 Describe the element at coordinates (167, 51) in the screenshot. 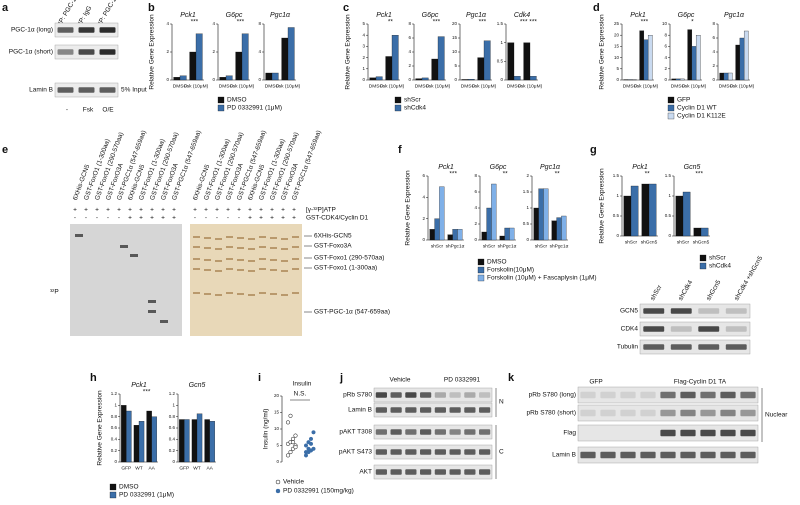

I see `y-tick-label: 2` at that location.